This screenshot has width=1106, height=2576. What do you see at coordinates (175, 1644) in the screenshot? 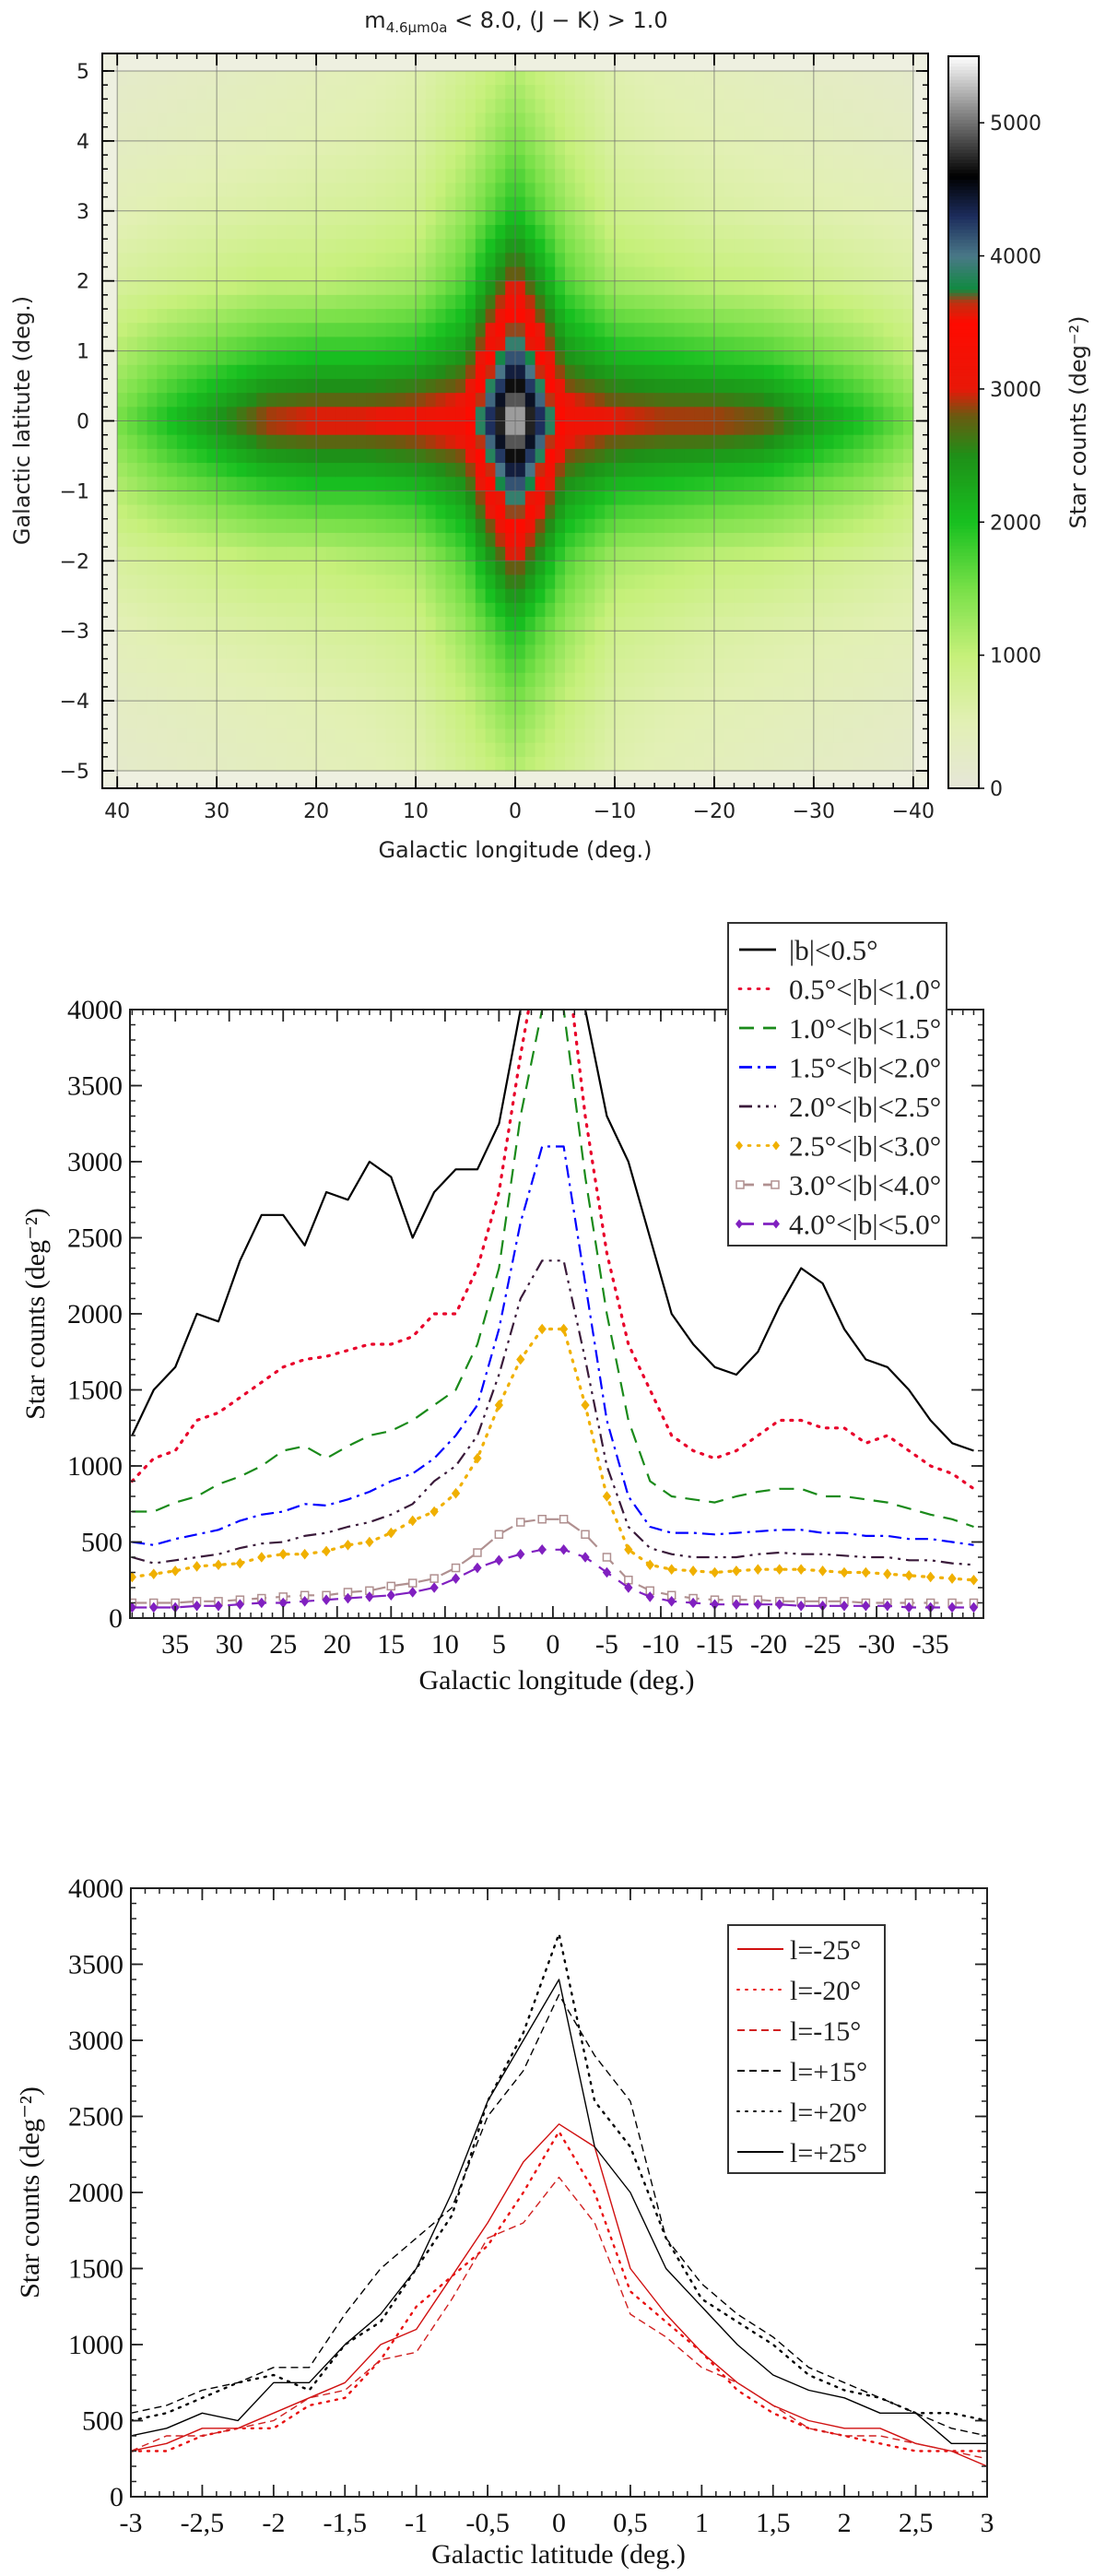
I see `x-tick-label: 35` at bounding box center [175, 1644].